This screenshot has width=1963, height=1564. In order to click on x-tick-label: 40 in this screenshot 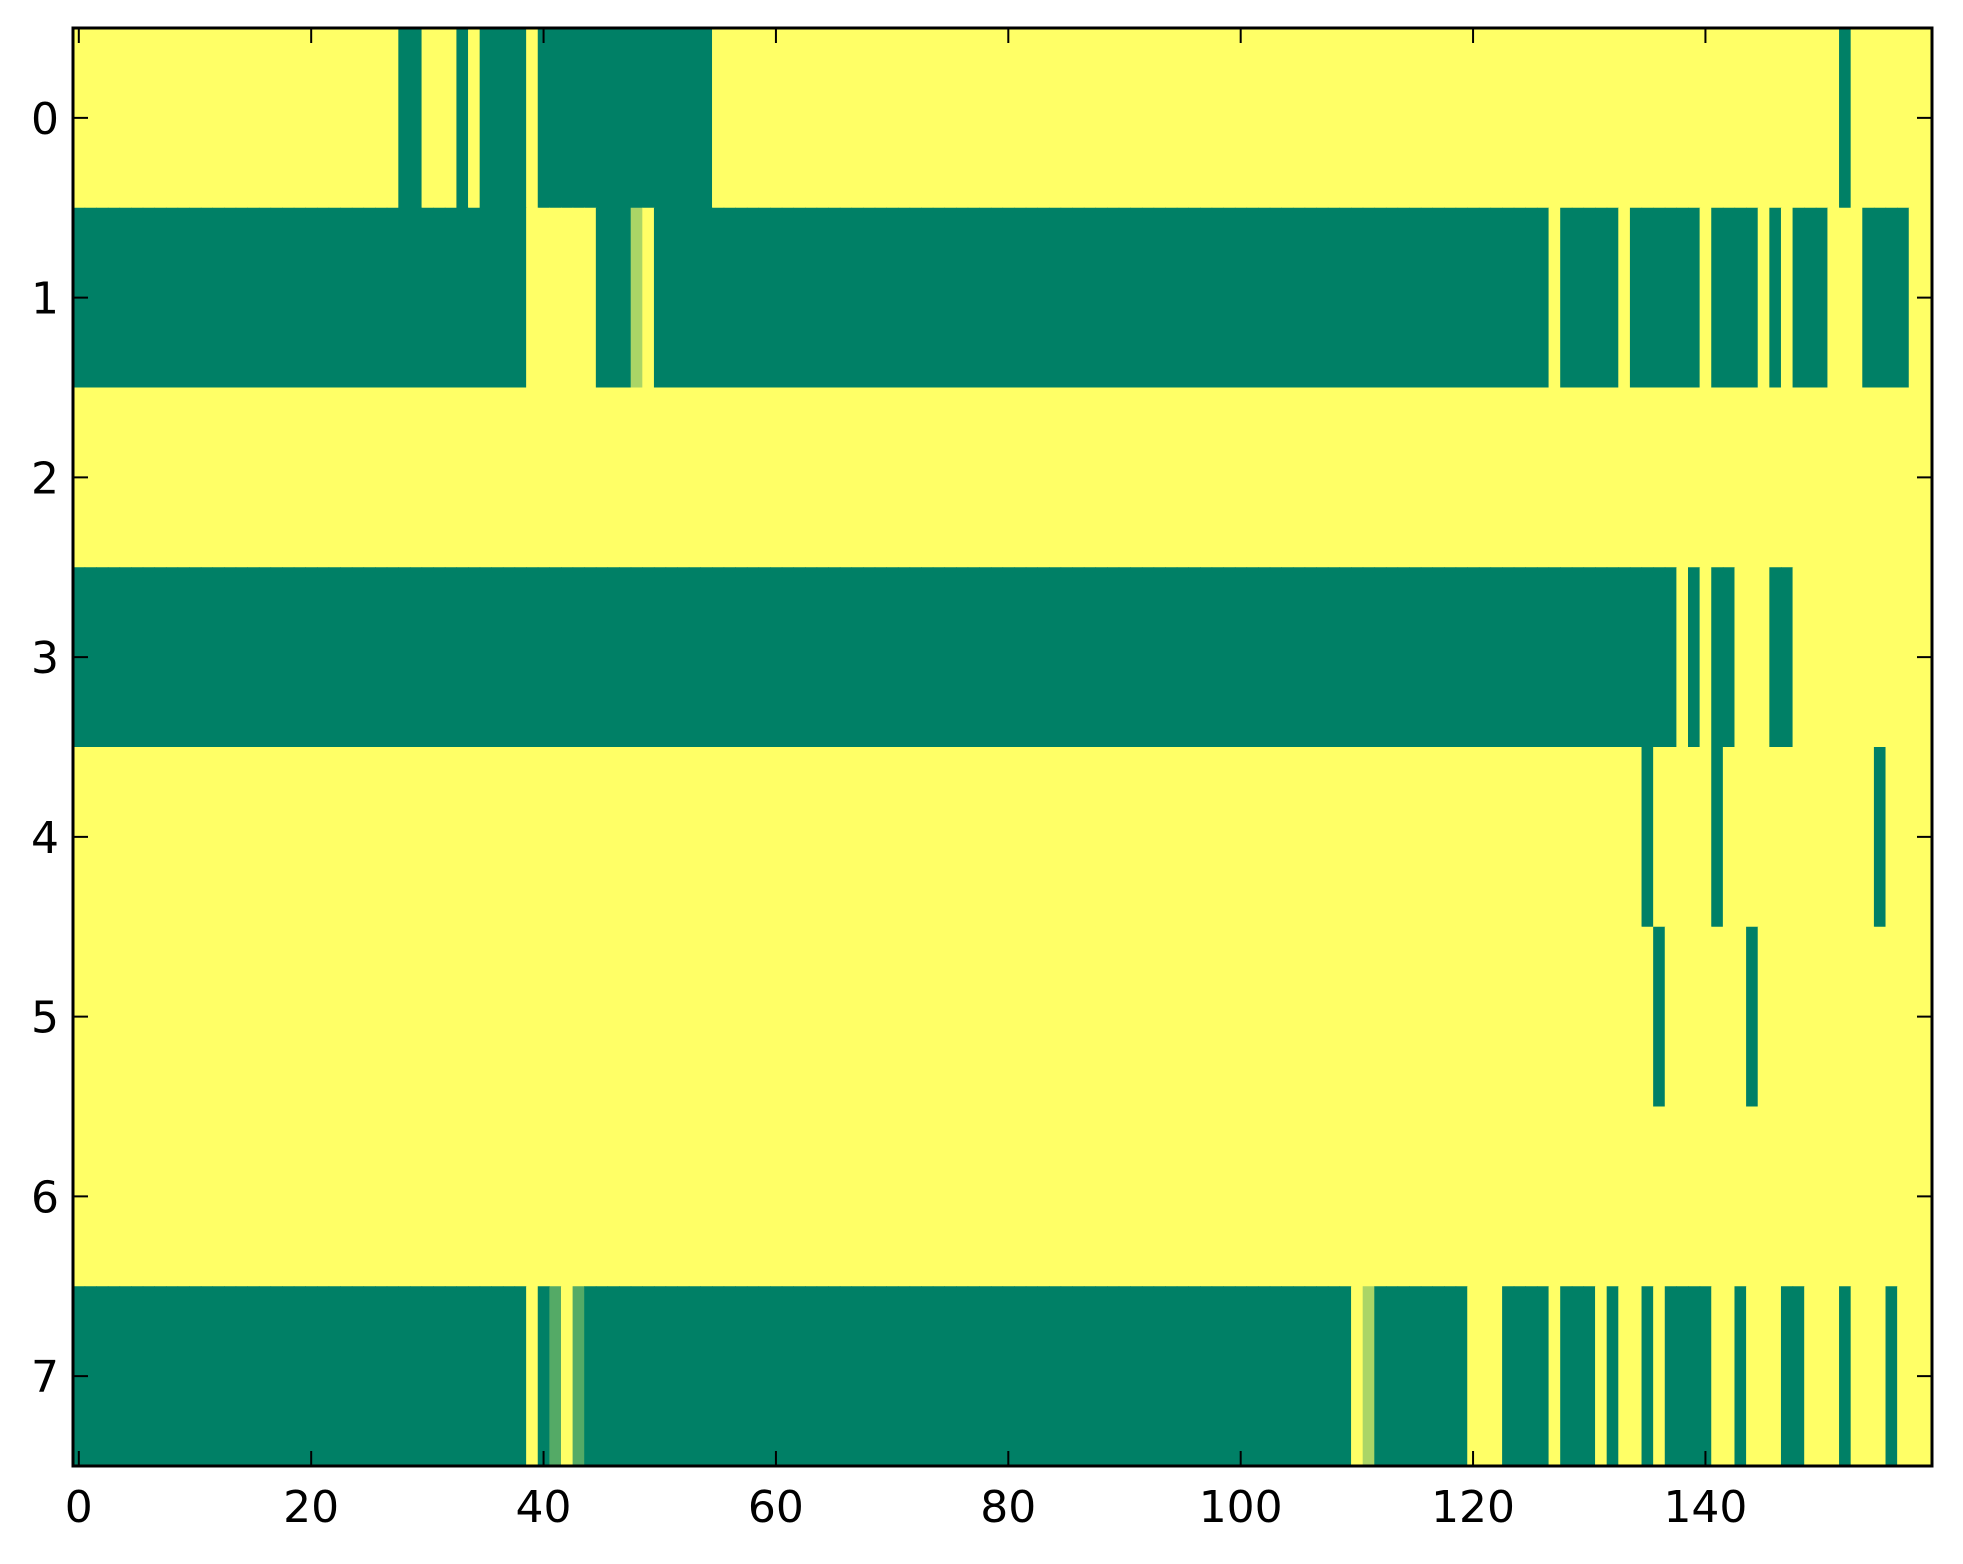, I will do `click(544, 1507)`.